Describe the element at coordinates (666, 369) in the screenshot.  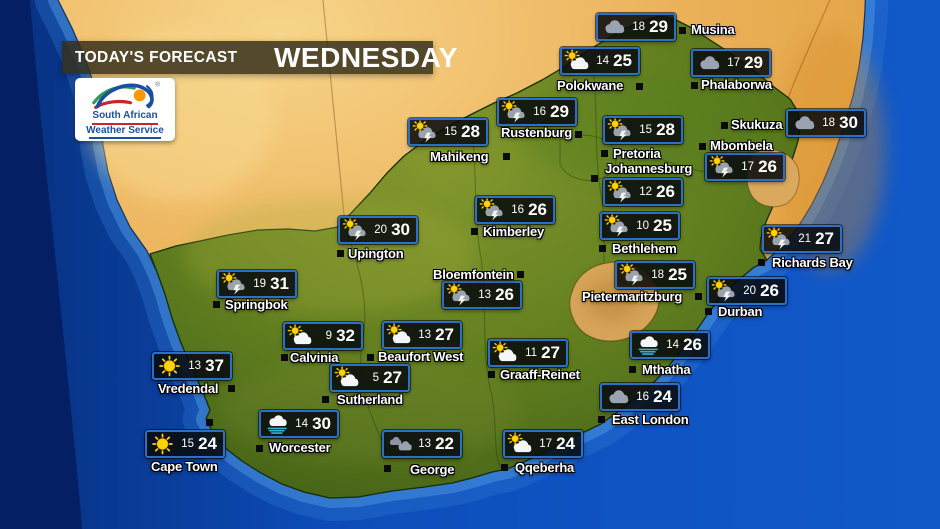
I see `city-label: Mthatha` at that location.